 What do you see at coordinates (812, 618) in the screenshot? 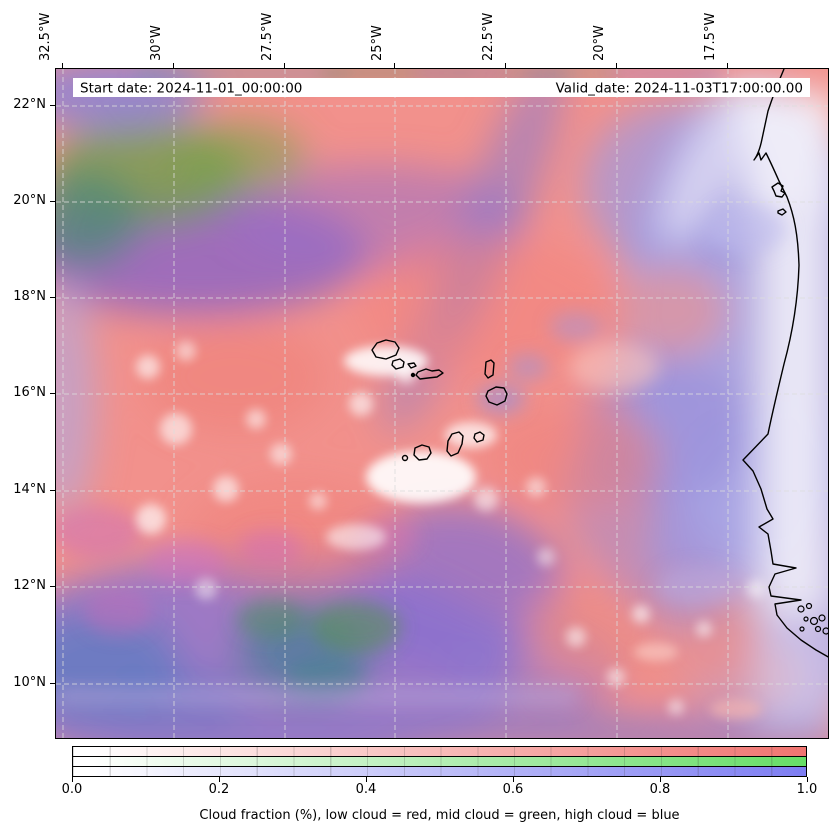
I see `bijagos-islands` at bounding box center [812, 618].